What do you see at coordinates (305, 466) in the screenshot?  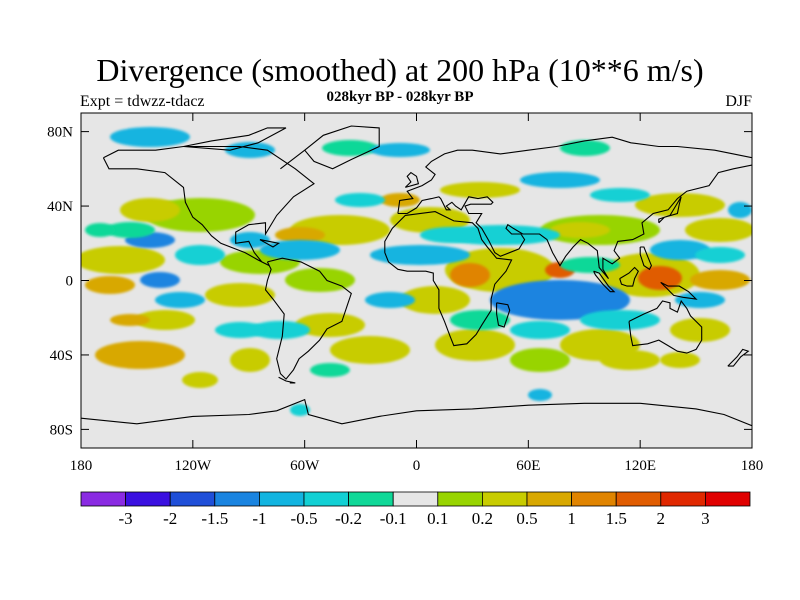 I see `x-tick-label: 60W` at bounding box center [305, 466].